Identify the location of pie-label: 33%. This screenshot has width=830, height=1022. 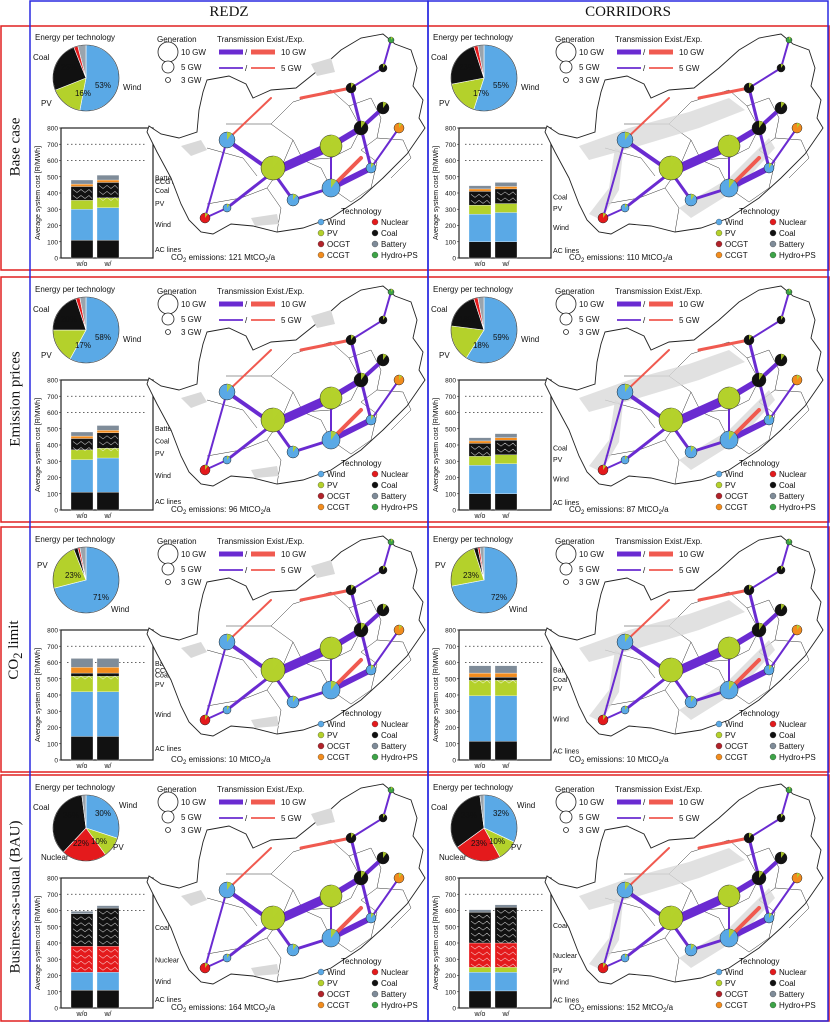
(469, 815).